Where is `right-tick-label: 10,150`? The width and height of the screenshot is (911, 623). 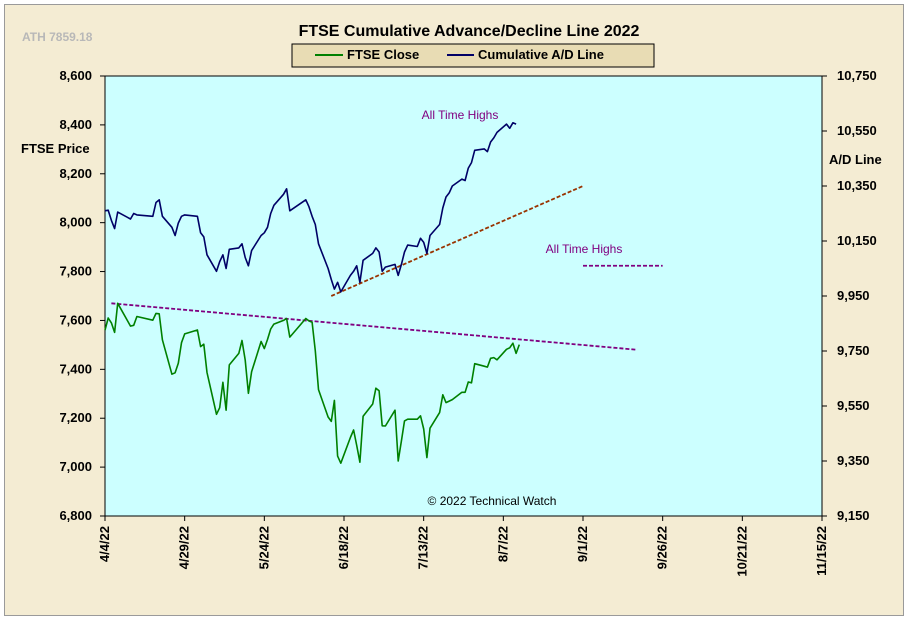
right-tick-label: 10,150 is located at coordinates (857, 240).